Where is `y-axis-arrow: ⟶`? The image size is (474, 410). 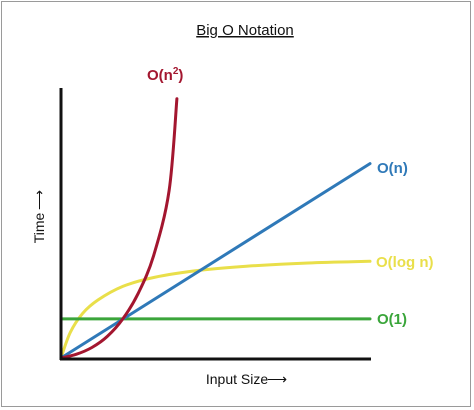 y-axis-arrow: ⟶ is located at coordinates (39, 200).